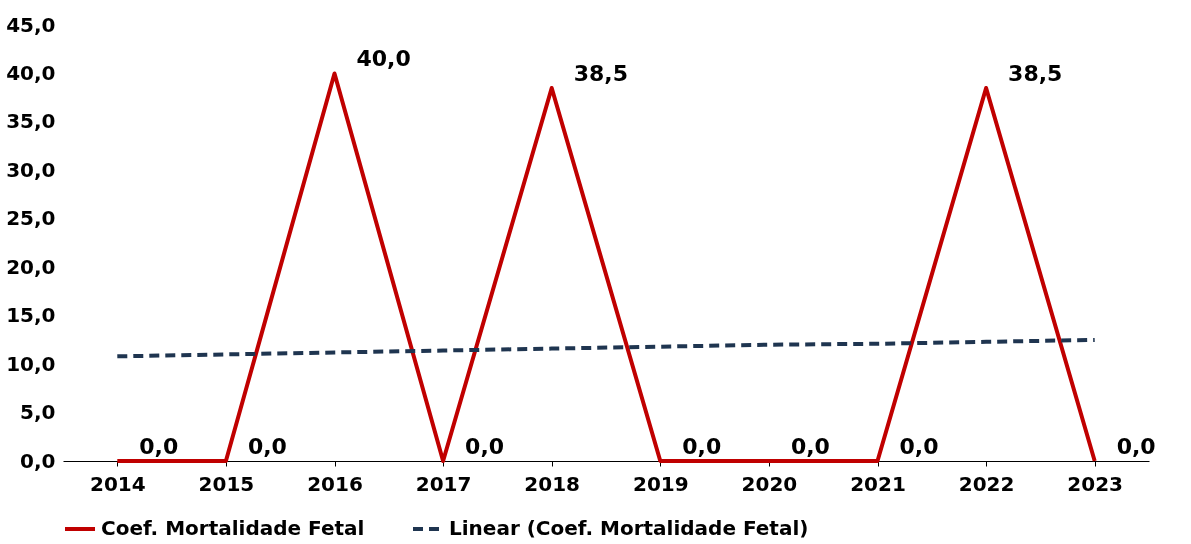 This screenshot has height=544, width=1191. What do you see at coordinates (31, 169) in the screenshot?
I see `y-tick-label: 30,0` at bounding box center [31, 169].